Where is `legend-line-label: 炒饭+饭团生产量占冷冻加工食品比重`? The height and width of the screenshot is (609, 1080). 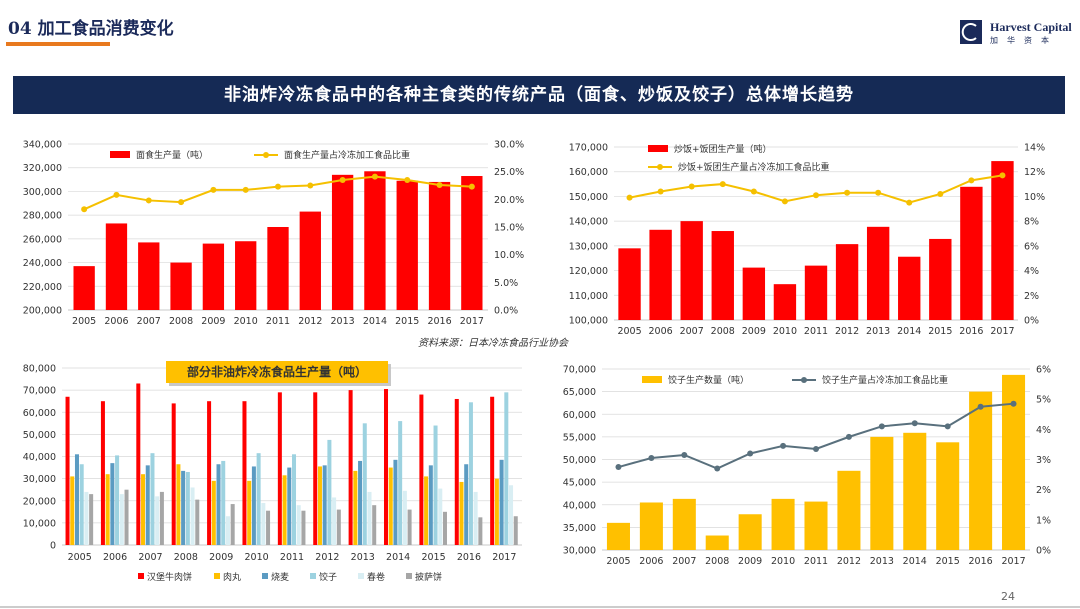 legend-line-label: 炒饭+饭团生产量占冷冻加工食品比重 is located at coordinates (754, 167).